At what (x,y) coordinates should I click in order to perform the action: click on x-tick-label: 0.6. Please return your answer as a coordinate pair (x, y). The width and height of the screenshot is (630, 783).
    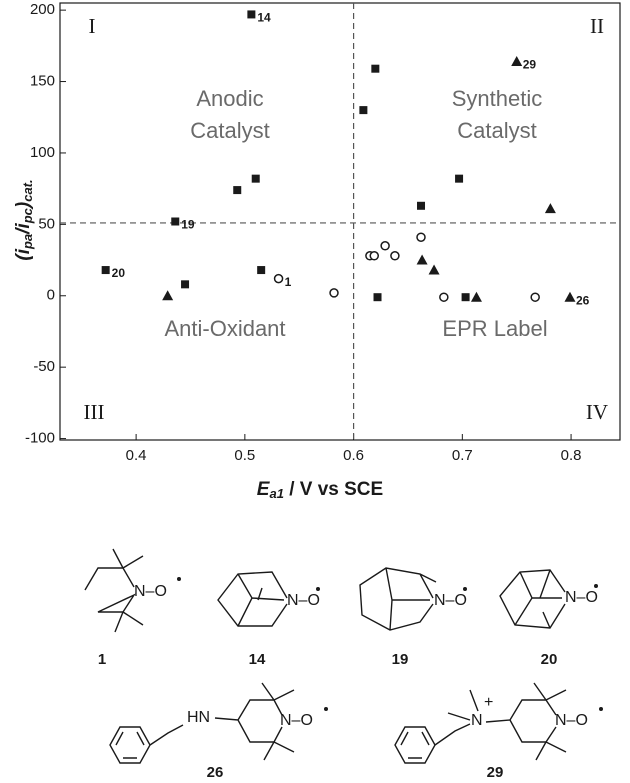
    Looking at the image, I should click on (353, 455).